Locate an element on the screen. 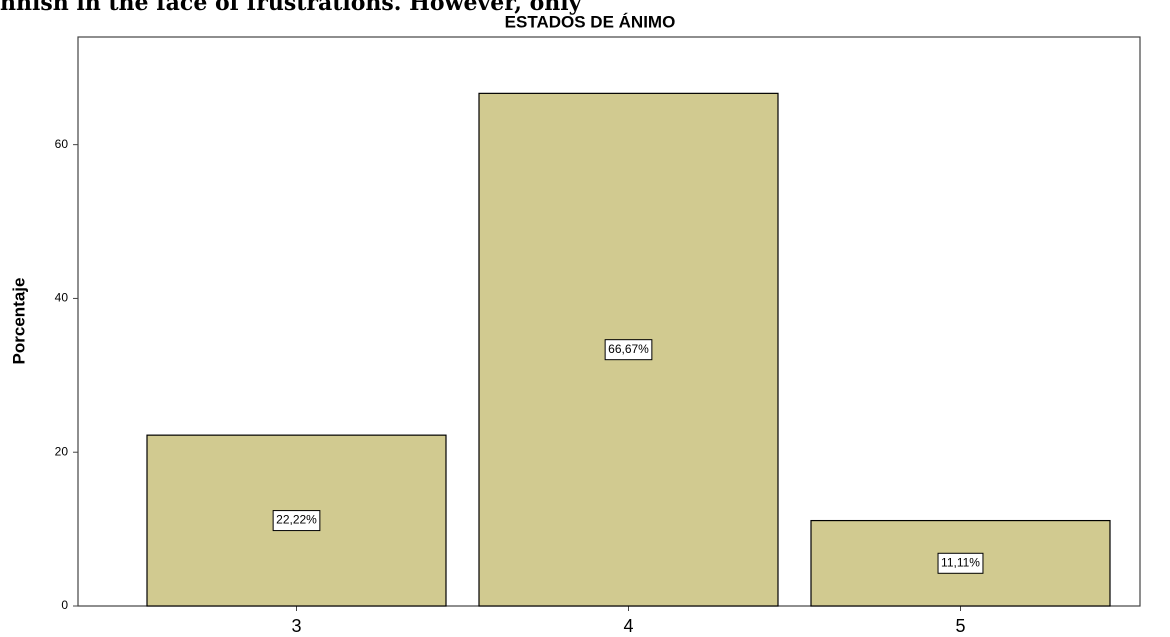 The height and width of the screenshot is (637, 1170). y-tick-label: 60 is located at coordinates (62, 144).